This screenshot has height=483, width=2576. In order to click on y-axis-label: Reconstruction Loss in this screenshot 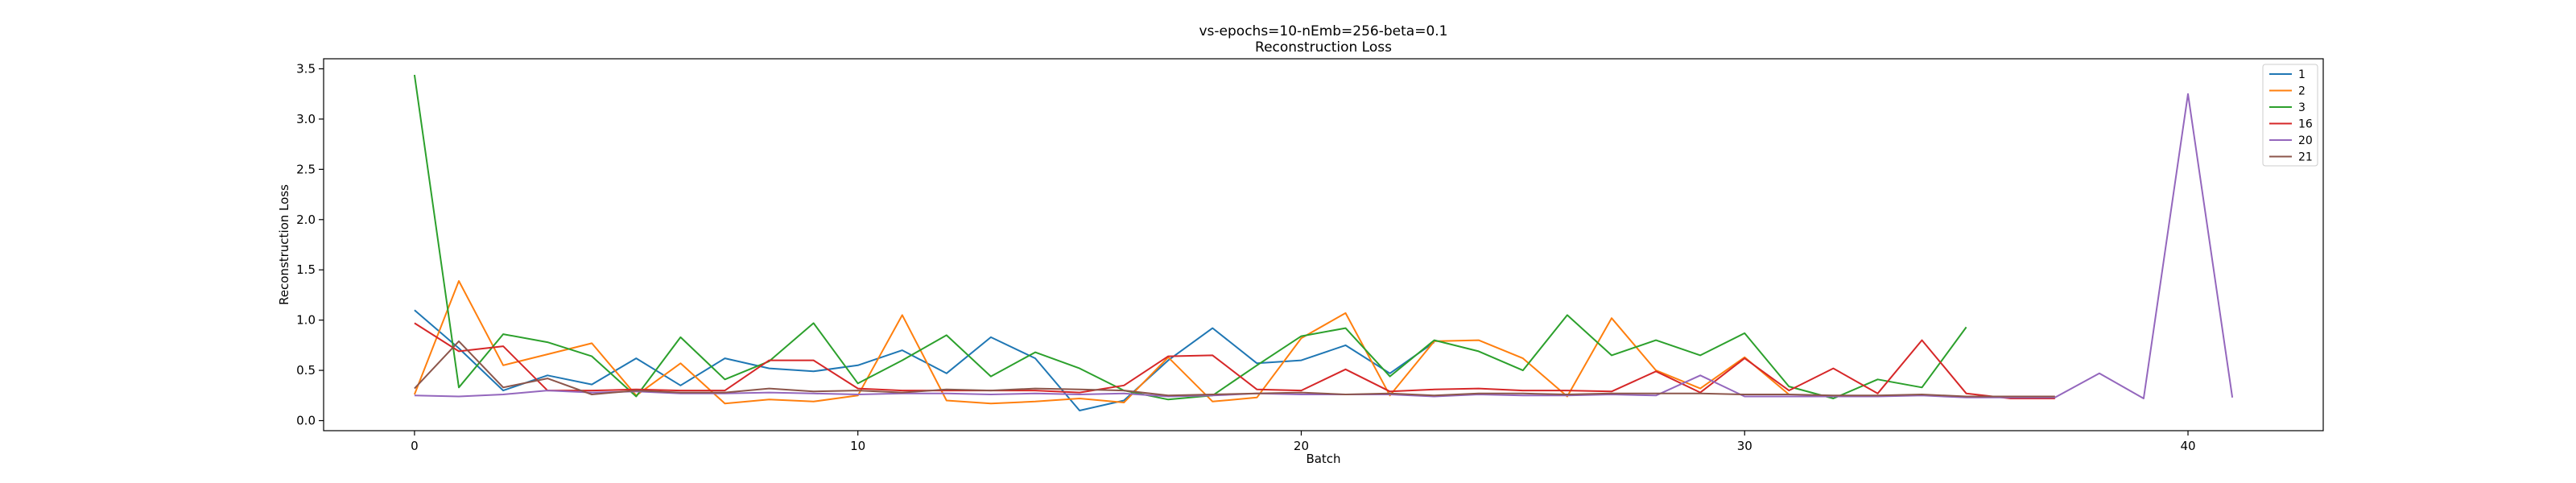, I will do `click(284, 244)`.